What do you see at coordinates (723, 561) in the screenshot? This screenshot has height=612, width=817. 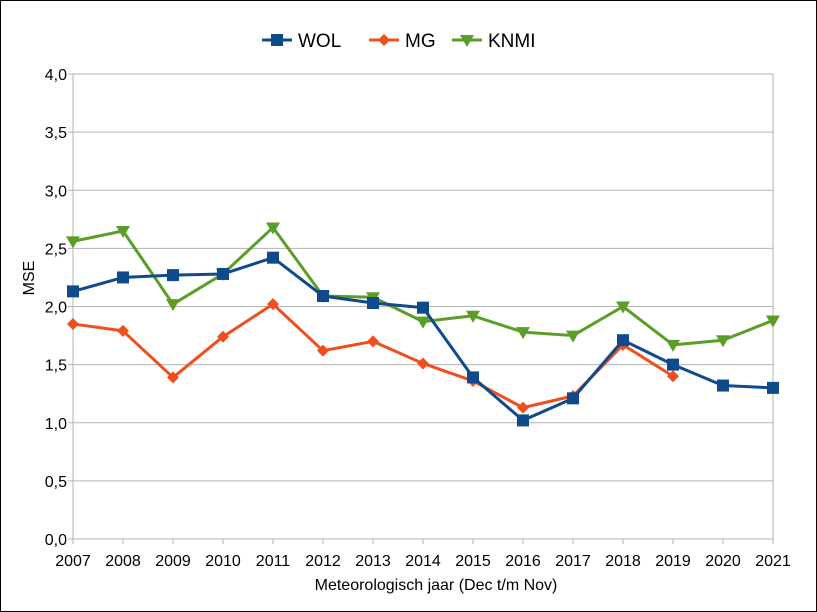 I see `x-tick-label: 2020` at bounding box center [723, 561].